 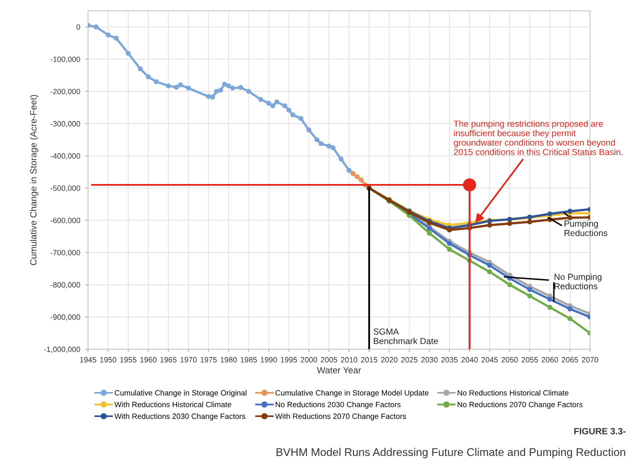 I want to click on annotation: SGMA Benchmark Date, so click(x=406, y=336).